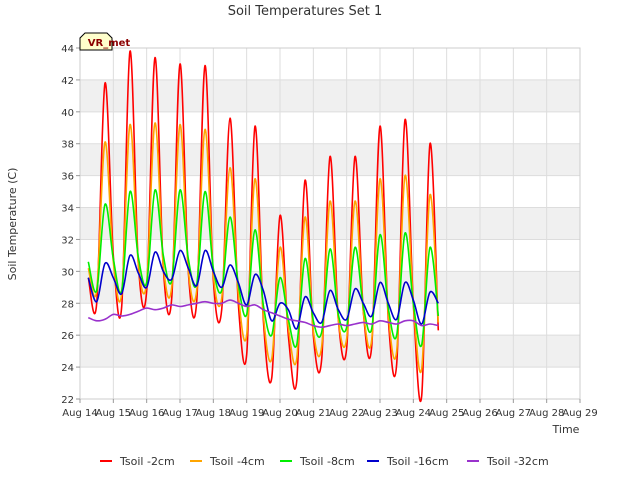 The width and height of the screenshot is (640, 484). Describe the element at coordinates (109, 43) in the screenshot. I see `annotation-text: VR_met` at that location.